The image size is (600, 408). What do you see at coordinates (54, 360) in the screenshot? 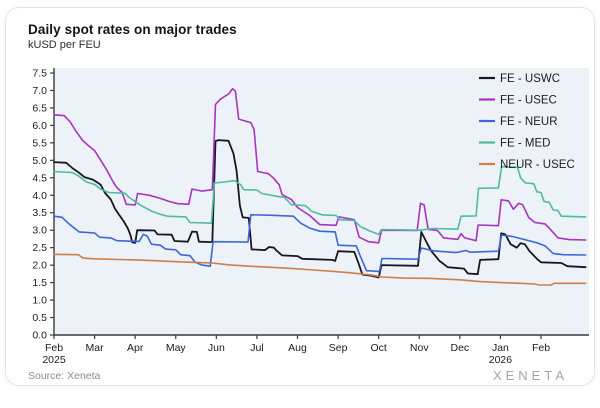
I see `x-tick-sublabel: 2025` at bounding box center [54, 360].